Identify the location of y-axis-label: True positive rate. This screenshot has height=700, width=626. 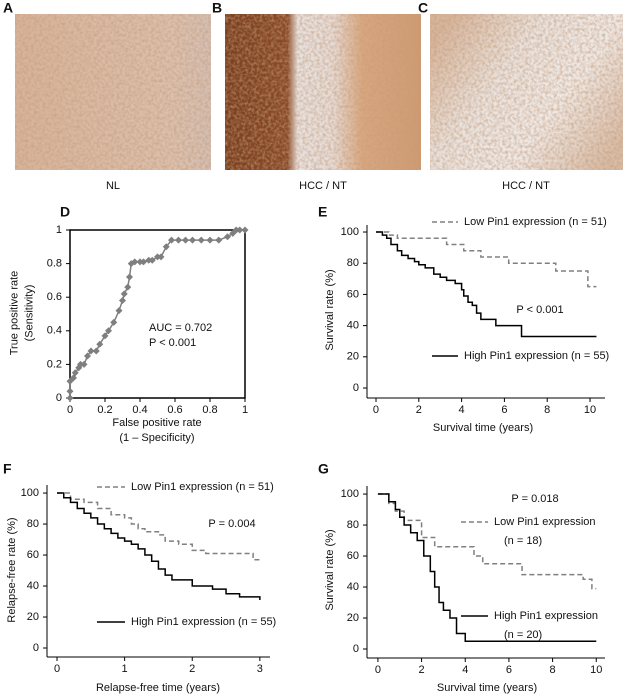
(14, 313).